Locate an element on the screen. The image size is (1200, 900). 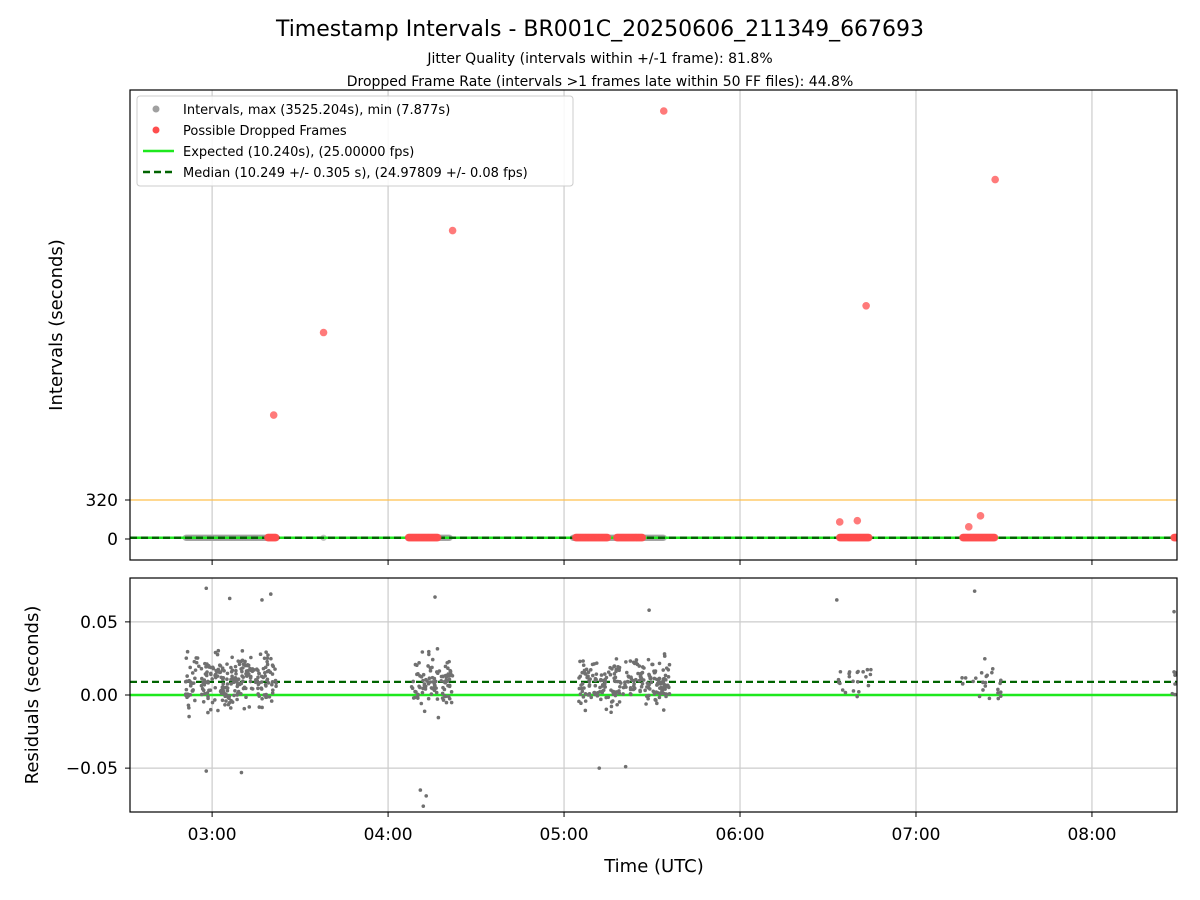
legend-box is located at coordinates (355, 141).